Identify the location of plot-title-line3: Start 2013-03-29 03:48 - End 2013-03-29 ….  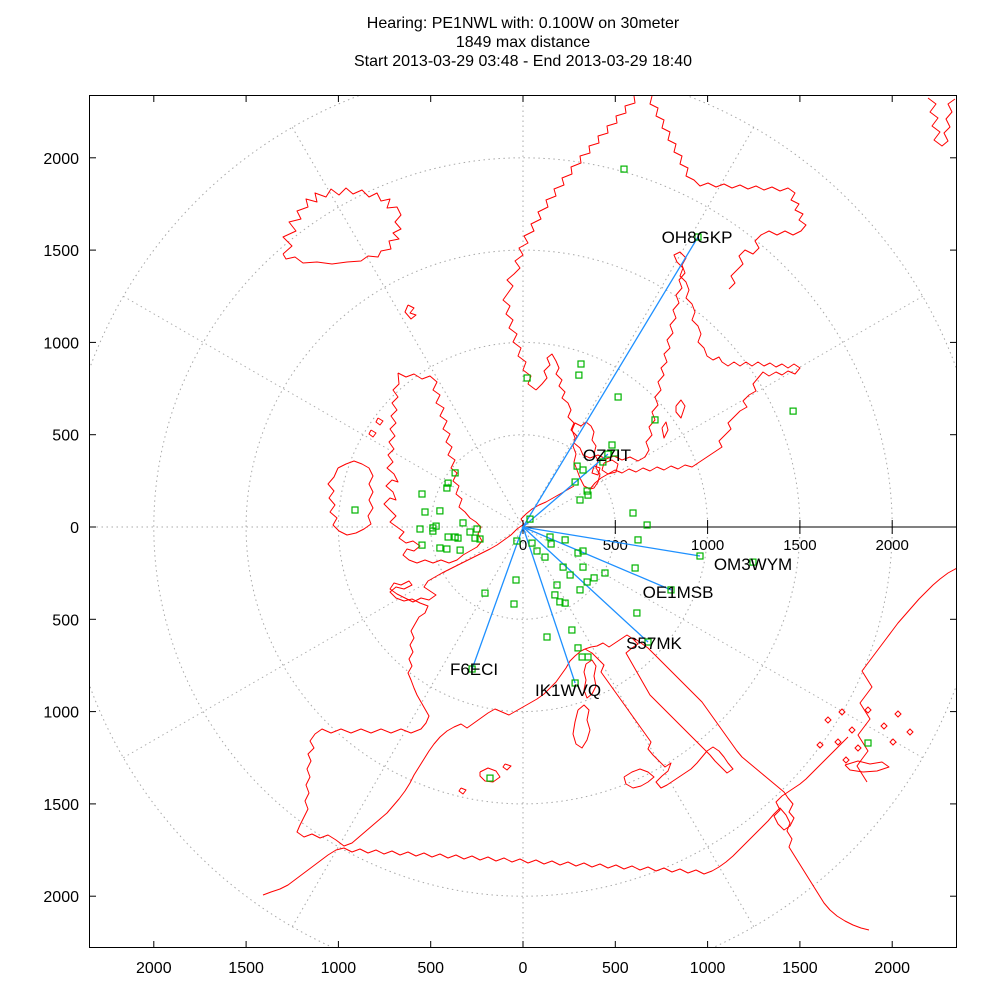
(523, 61).